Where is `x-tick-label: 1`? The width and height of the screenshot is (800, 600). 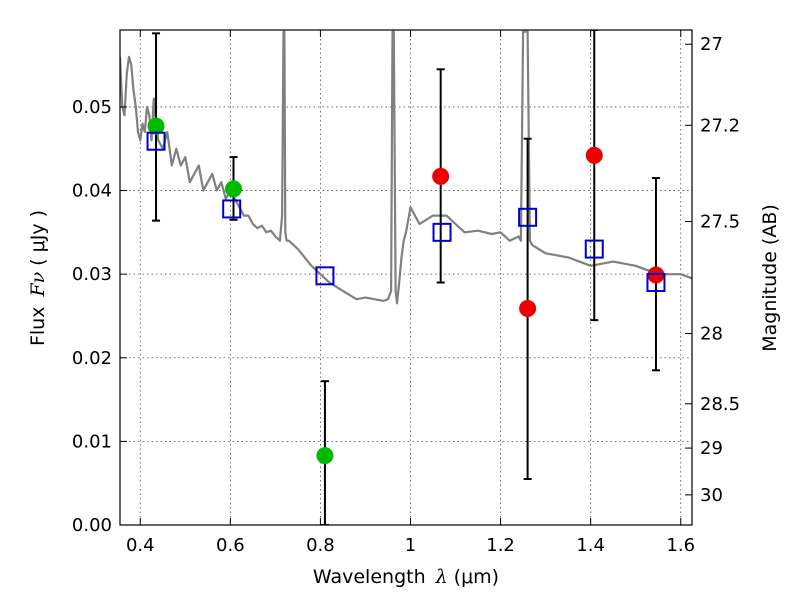 x-tick-label: 1 is located at coordinates (410, 545).